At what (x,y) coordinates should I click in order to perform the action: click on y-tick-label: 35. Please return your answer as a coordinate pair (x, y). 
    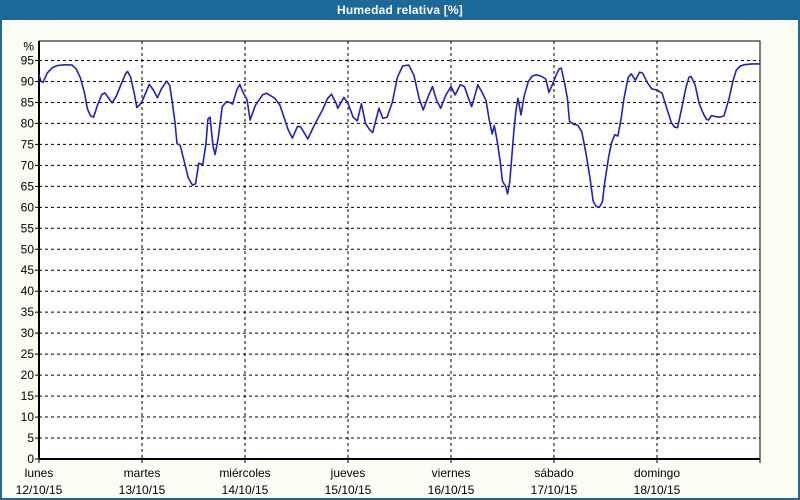
    Looking at the image, I should click on (28, 312).